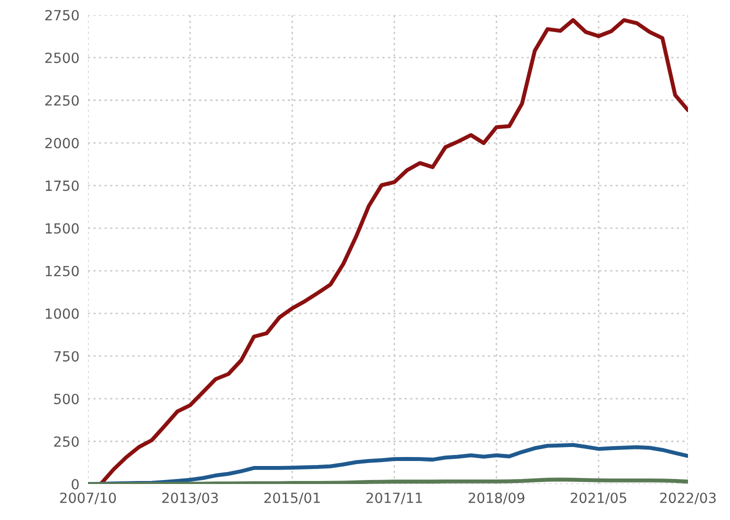  I want to click on y-tick-label: 1750, so click(62, 186).